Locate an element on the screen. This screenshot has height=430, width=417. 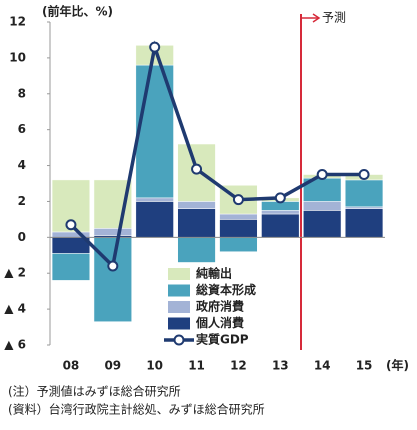
y-tick-label: 8 is located at coordinates (22, 93).